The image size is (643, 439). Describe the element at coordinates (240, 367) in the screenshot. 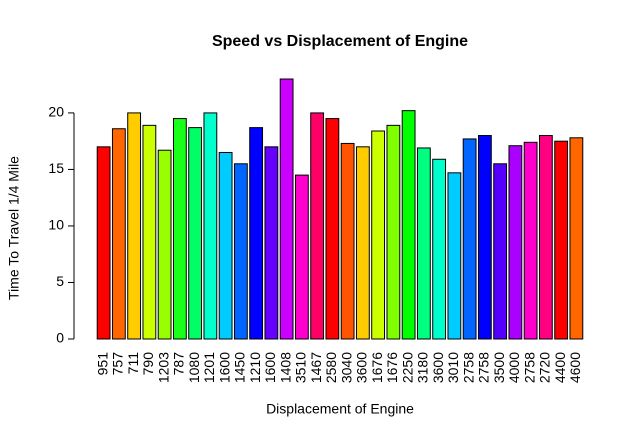

I see `x-tick-label: 1450` at that location.